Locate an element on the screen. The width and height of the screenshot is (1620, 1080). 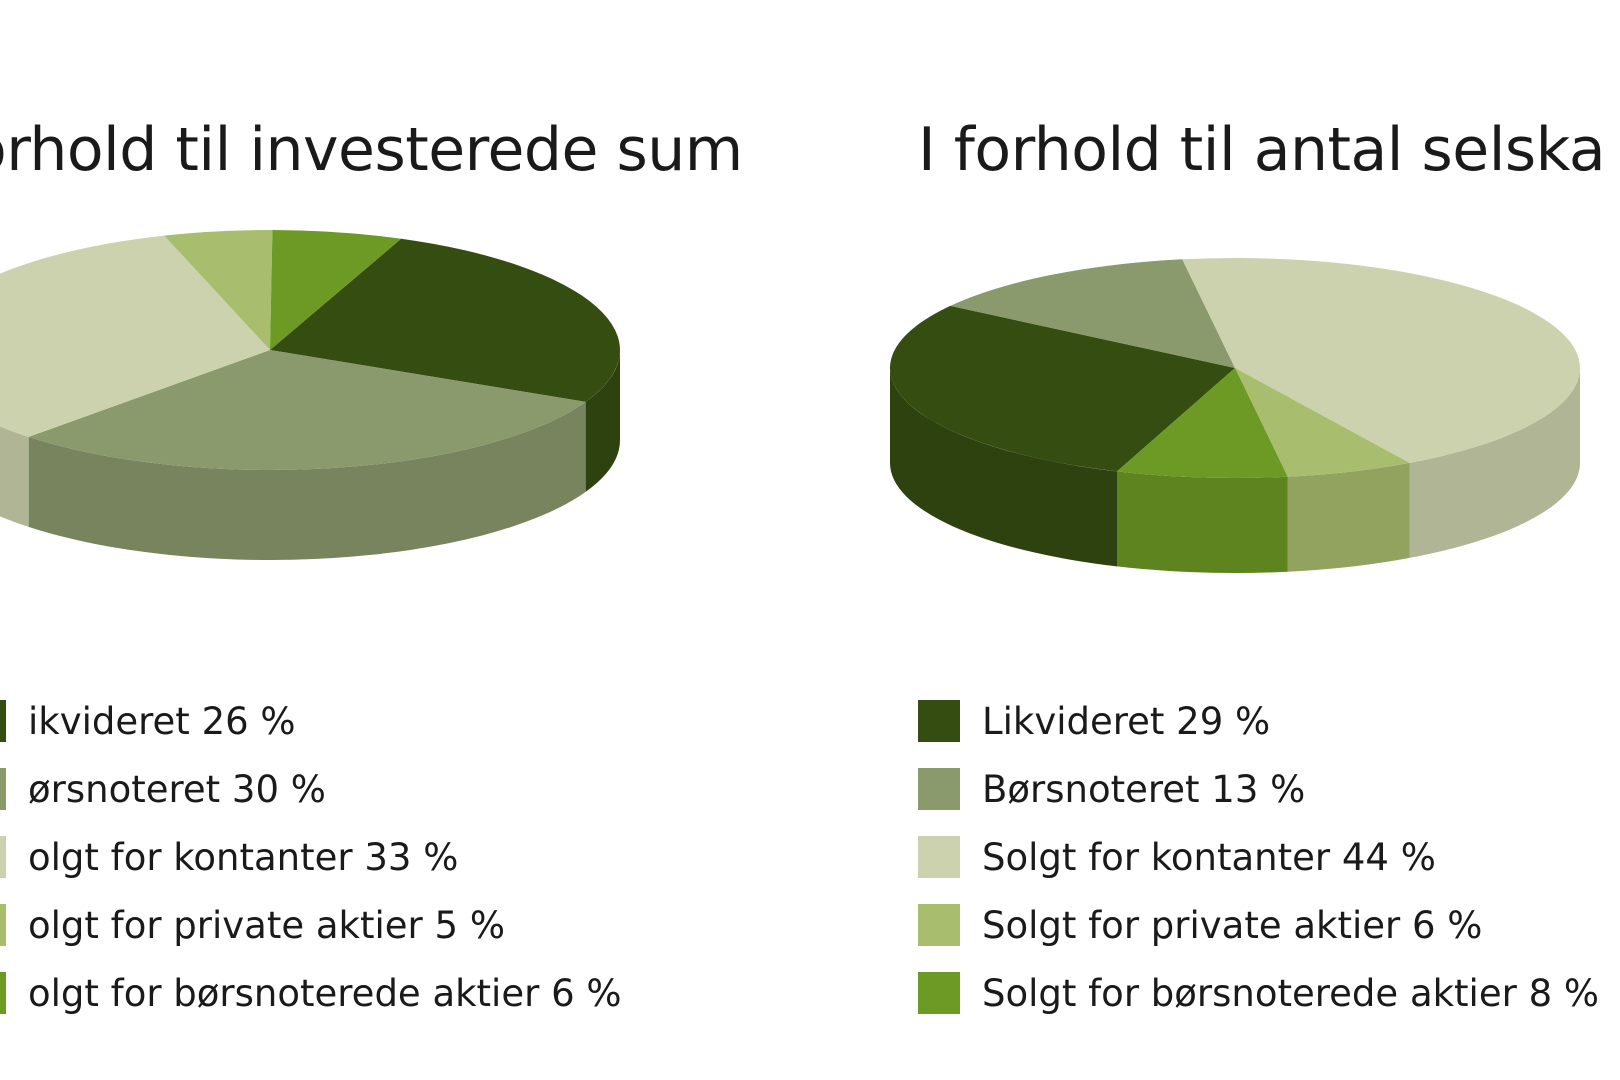
legend-item-liquidated: Likvideret 29 % is located at coordinates (1258, 721).